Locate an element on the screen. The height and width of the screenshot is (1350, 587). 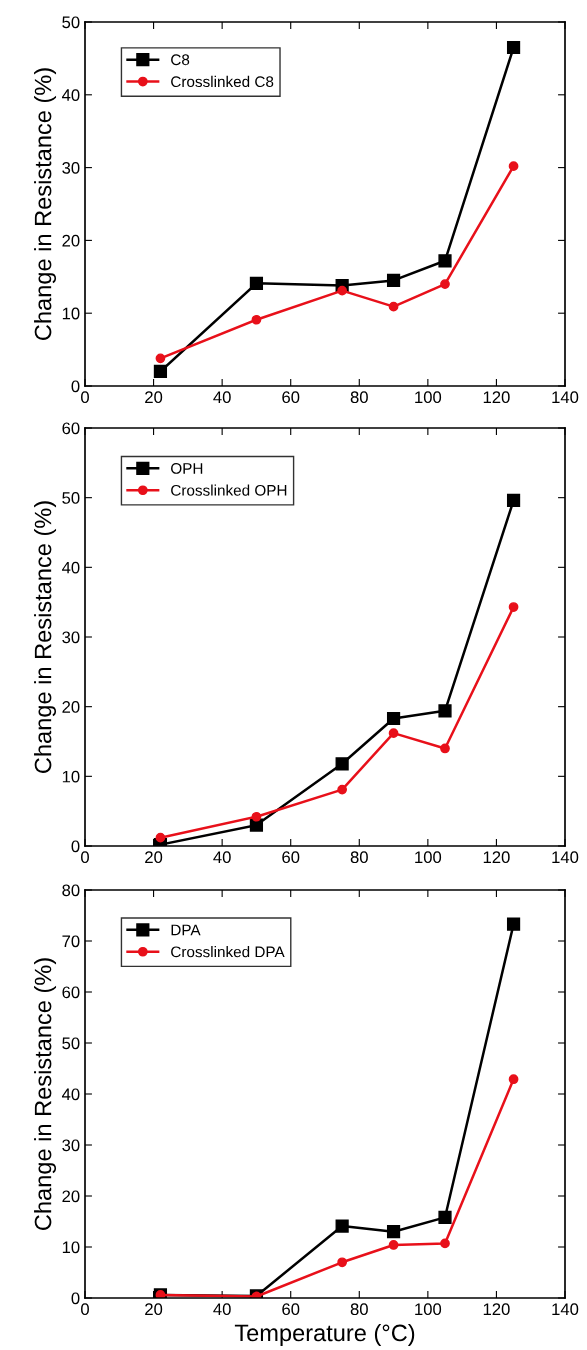
y-tick-label: 80 is located at coordinates (71, 890).